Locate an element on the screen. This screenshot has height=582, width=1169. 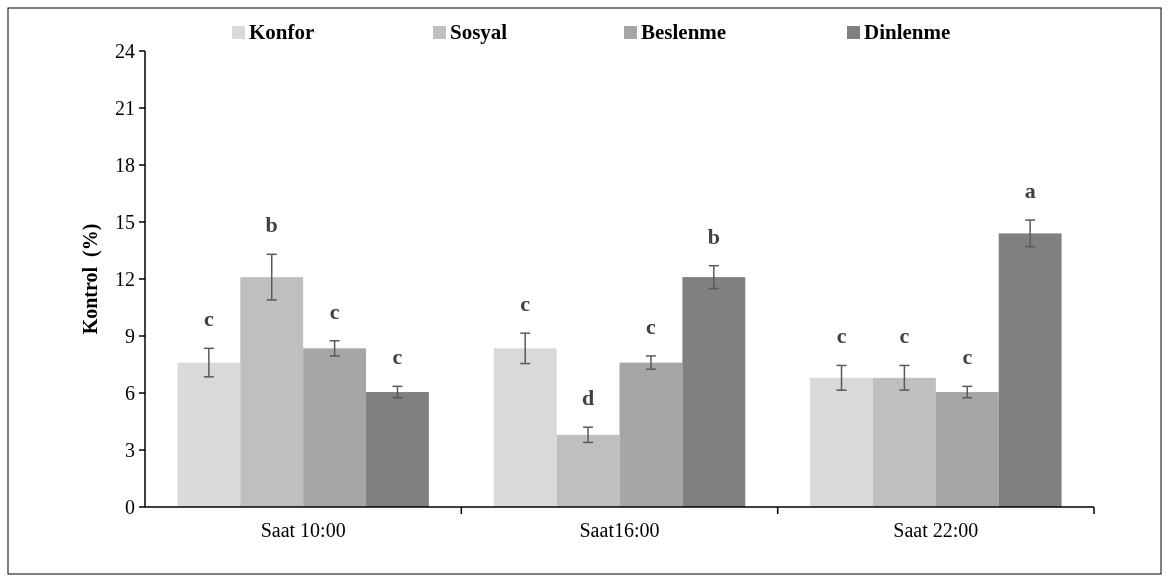
legend-label: Konfor is located at coordinates (282, 32).